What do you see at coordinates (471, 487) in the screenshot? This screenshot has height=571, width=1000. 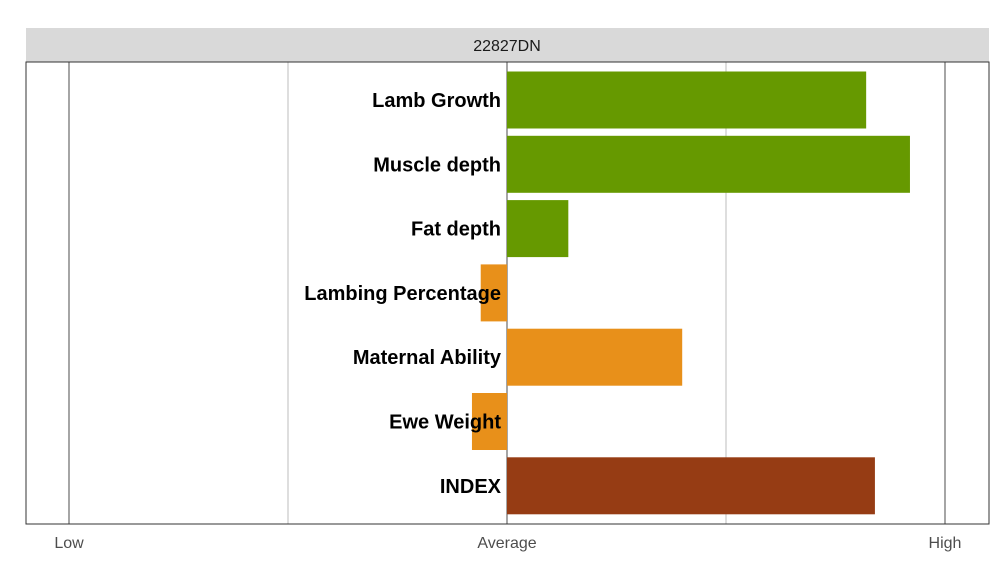 I see `category-label: INDEX` at bounding box center [471, 487].